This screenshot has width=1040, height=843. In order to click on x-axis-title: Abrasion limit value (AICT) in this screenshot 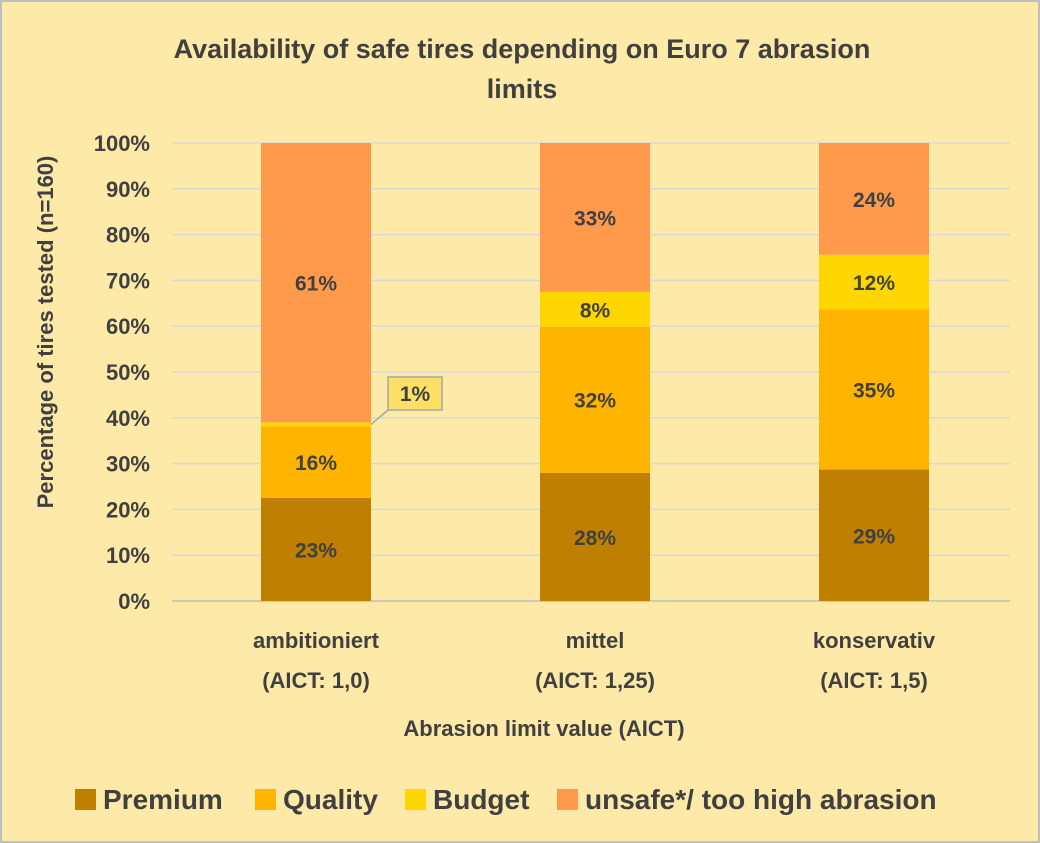, I will do `click(543, 728)`.